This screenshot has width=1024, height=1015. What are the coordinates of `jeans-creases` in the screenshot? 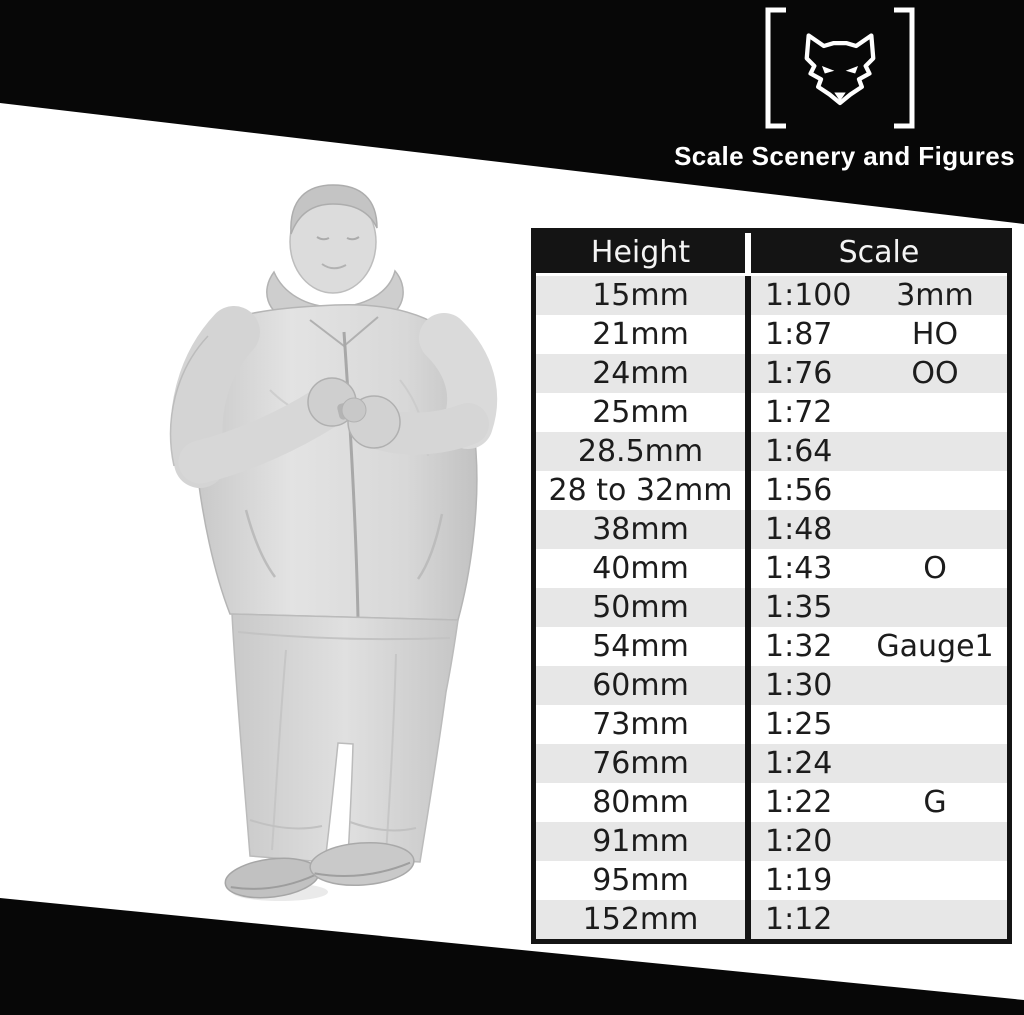 It's located at (334, 752).